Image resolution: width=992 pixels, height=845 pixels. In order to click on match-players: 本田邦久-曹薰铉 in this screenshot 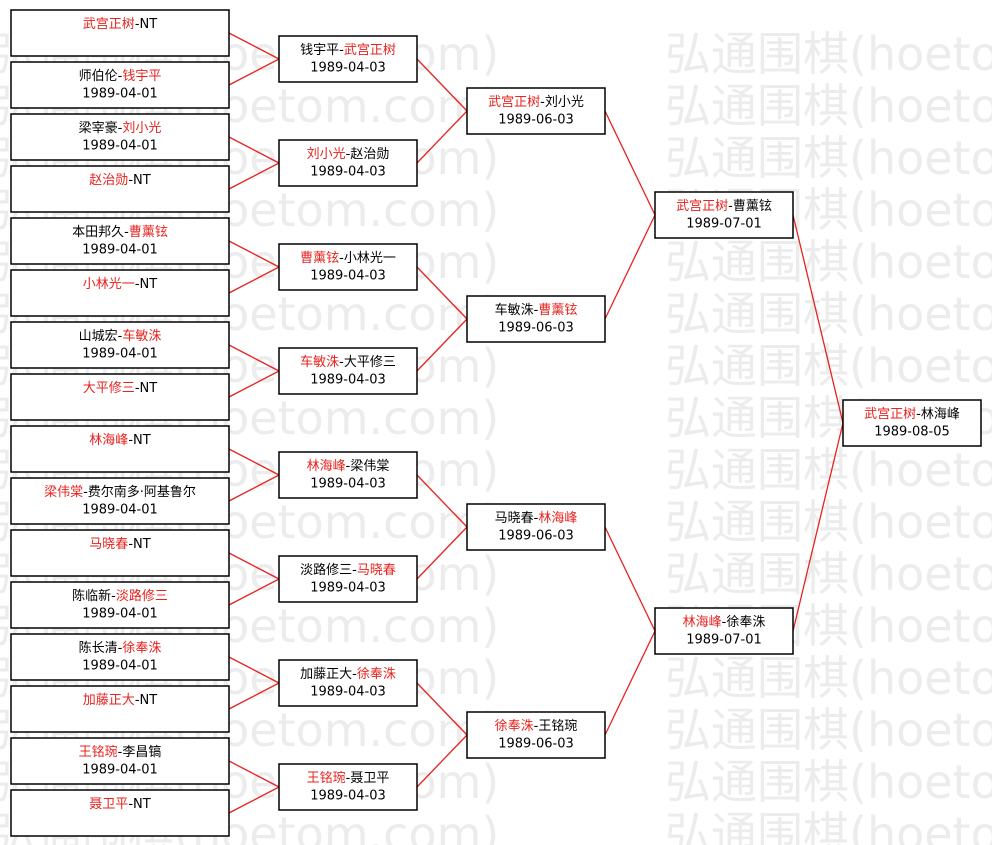, I will do `click(120, 232)`.